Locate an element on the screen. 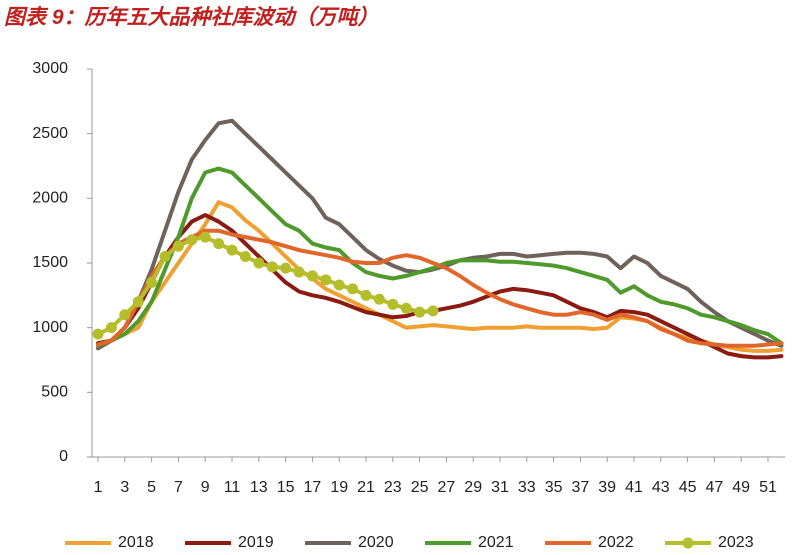 The image size is (807, 555). legend-label: 2023 is located at coordinates (736, 542).